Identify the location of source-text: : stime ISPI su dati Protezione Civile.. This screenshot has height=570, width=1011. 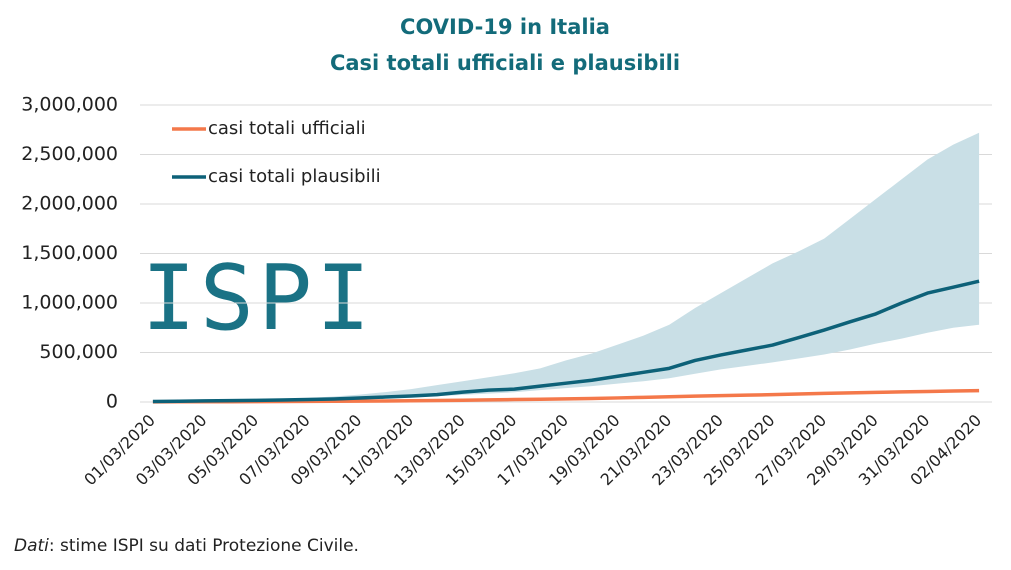
(204, 546).